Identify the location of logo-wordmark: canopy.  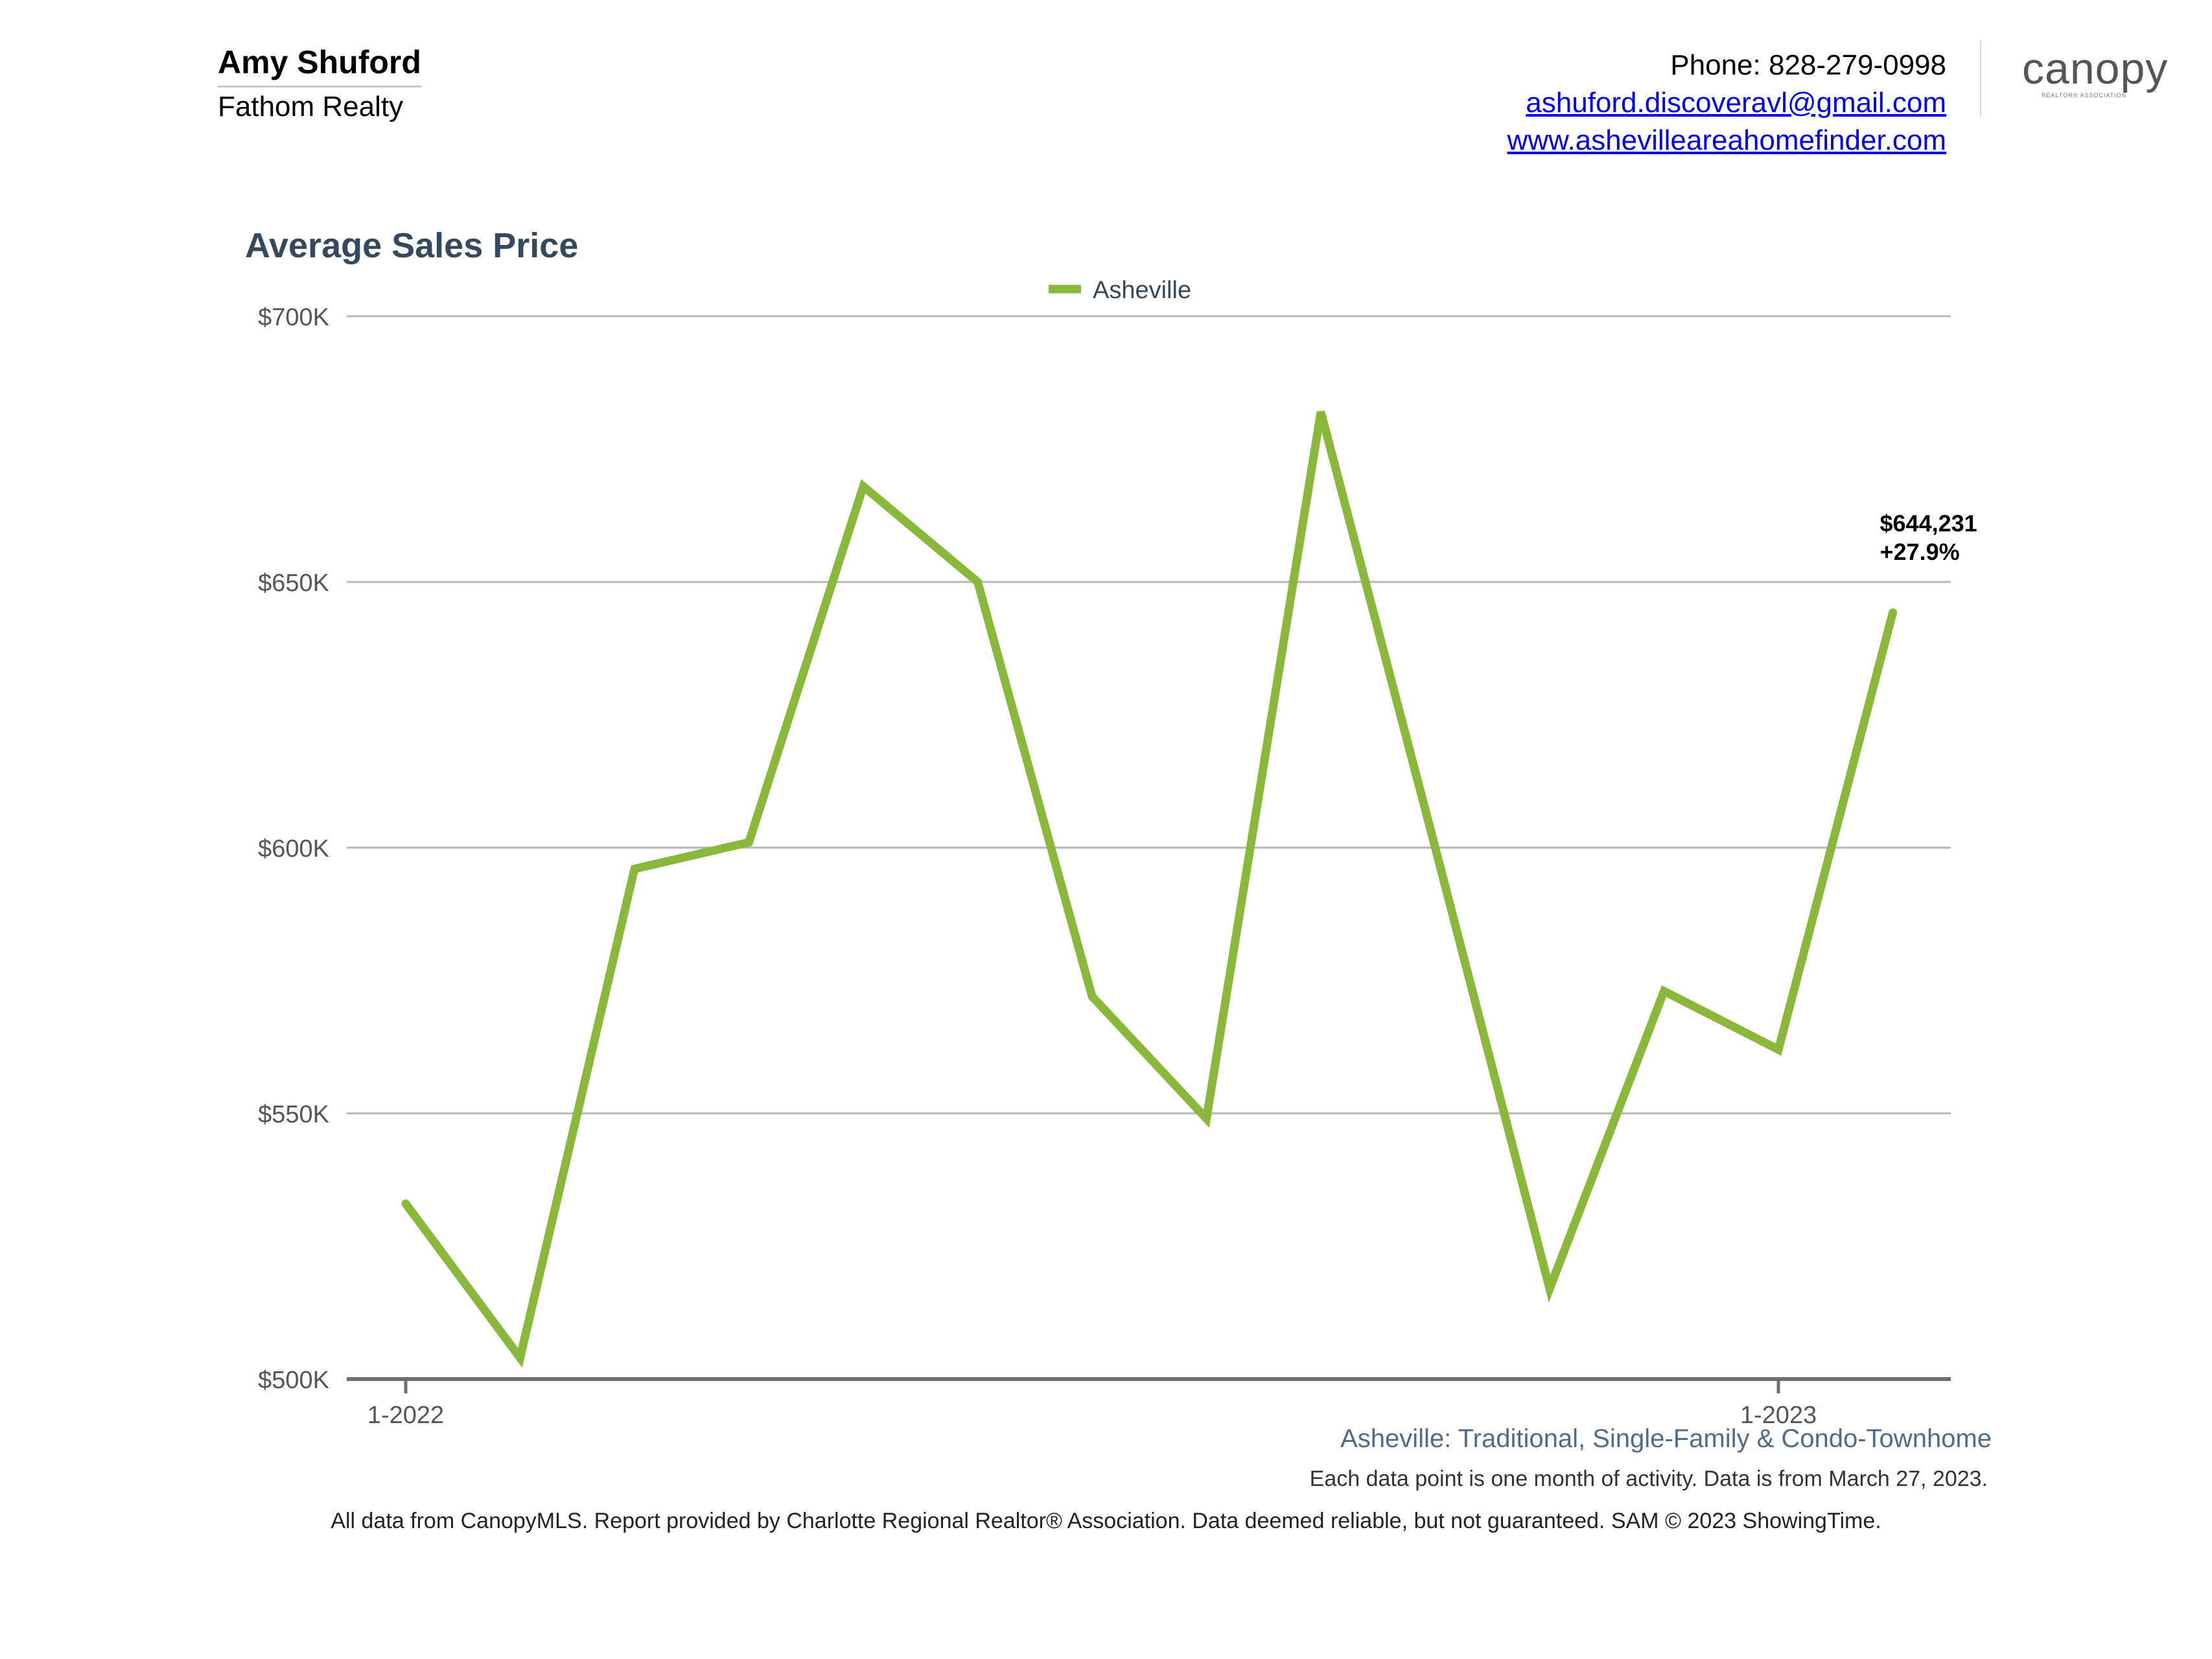
(2095, 68).